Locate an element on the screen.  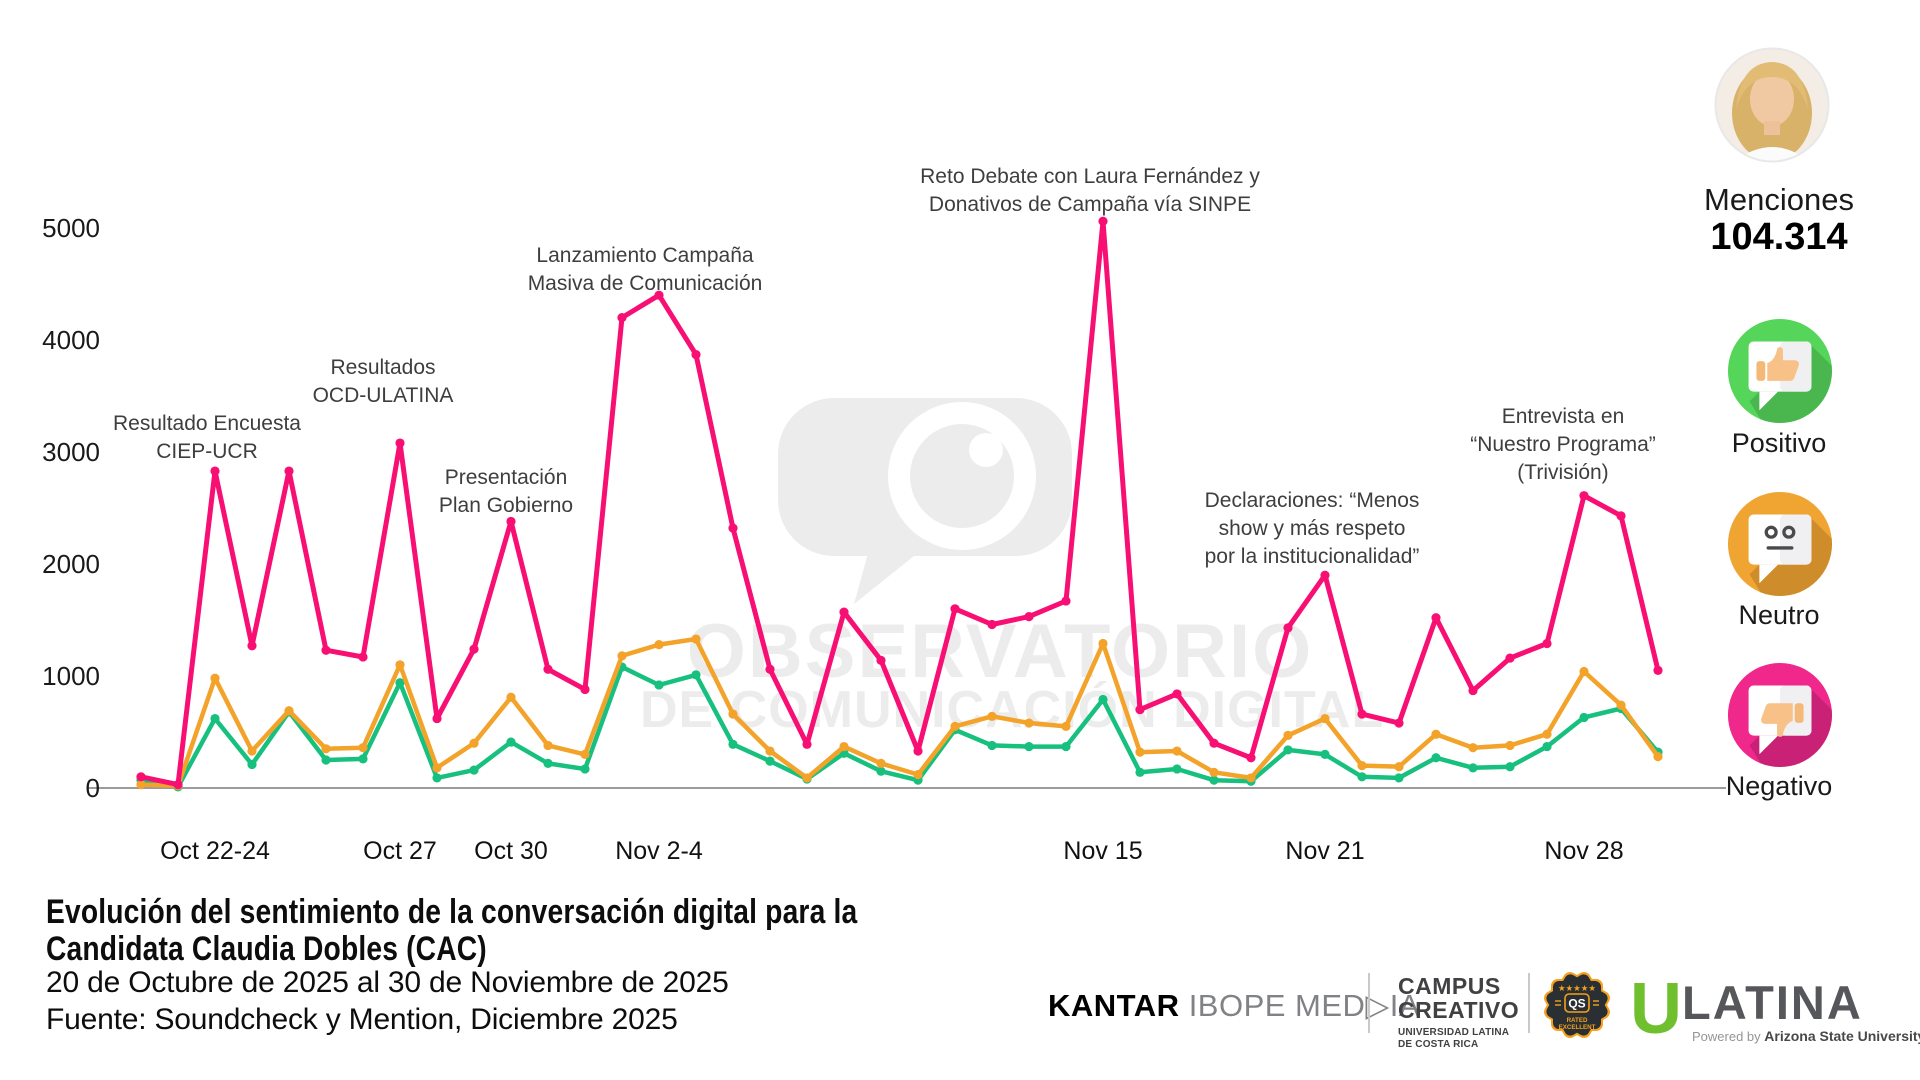
x-tick-label: Oct 30 is located at coordinates (511, 851).